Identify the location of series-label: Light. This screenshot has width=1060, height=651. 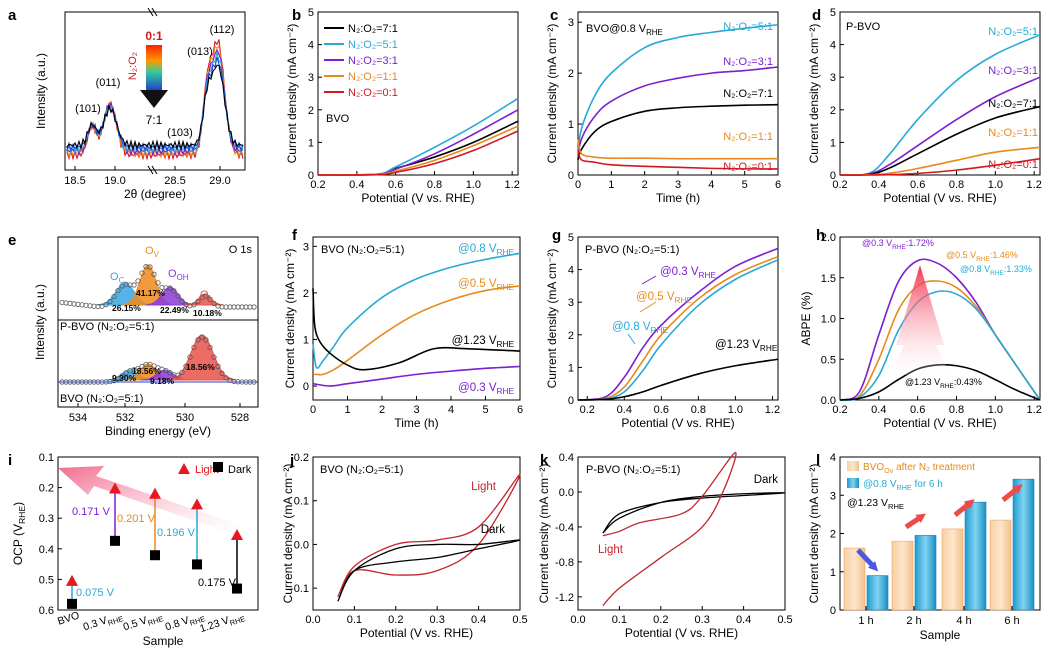
(484, 487).